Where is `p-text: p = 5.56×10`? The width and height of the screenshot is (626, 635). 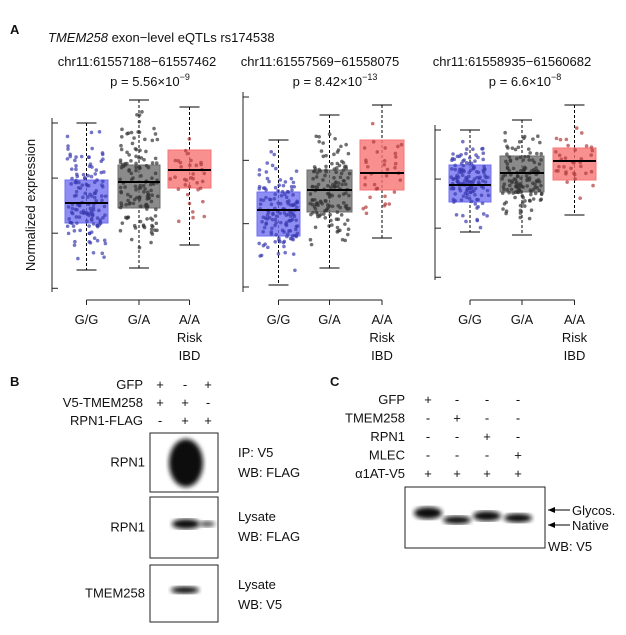
p-text: p = 5.56×10 is located at coordinates (144, 81).